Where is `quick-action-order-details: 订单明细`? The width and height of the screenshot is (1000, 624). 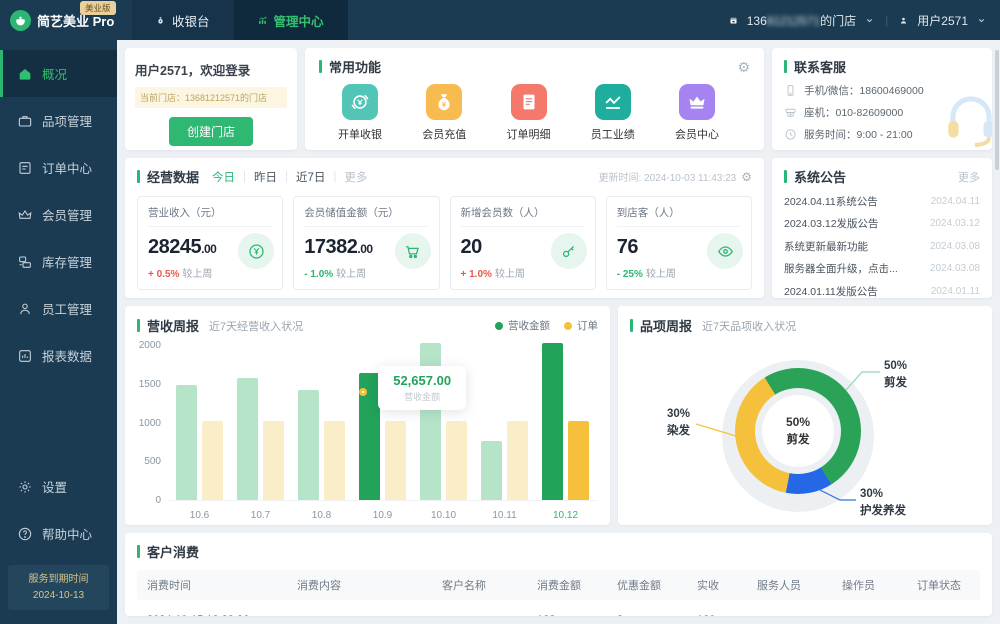
quick-action-order-details: 订单明细 is located at coordinates (529, 113).